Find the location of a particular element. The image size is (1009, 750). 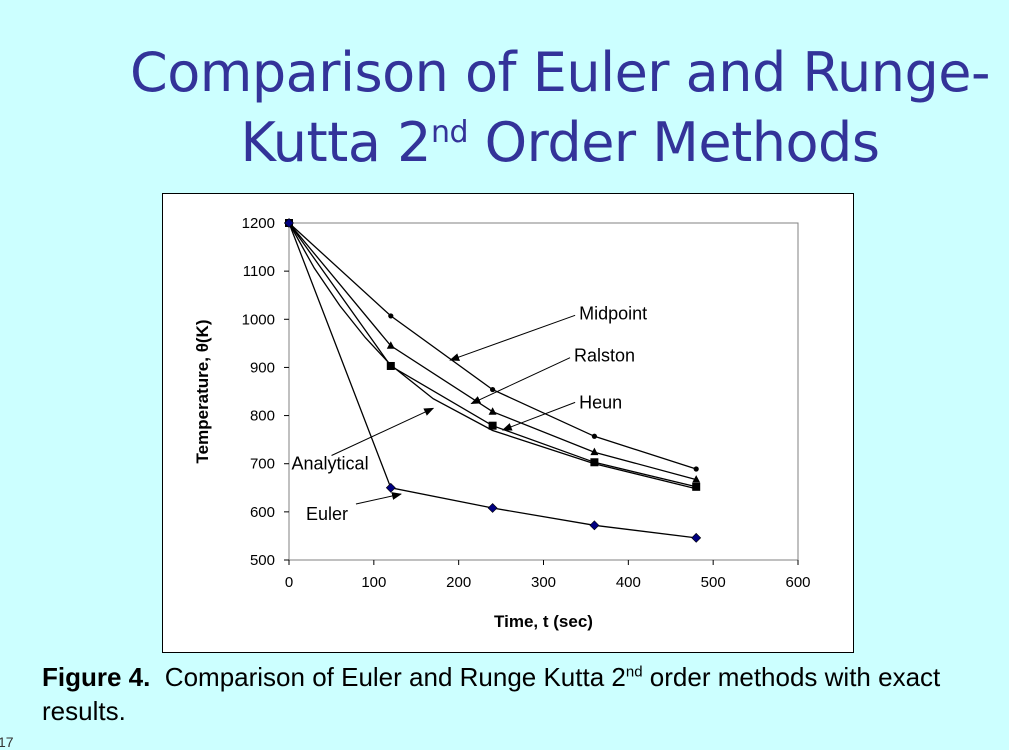

y-tick-label: 700 is located at coordinates (262, 464).